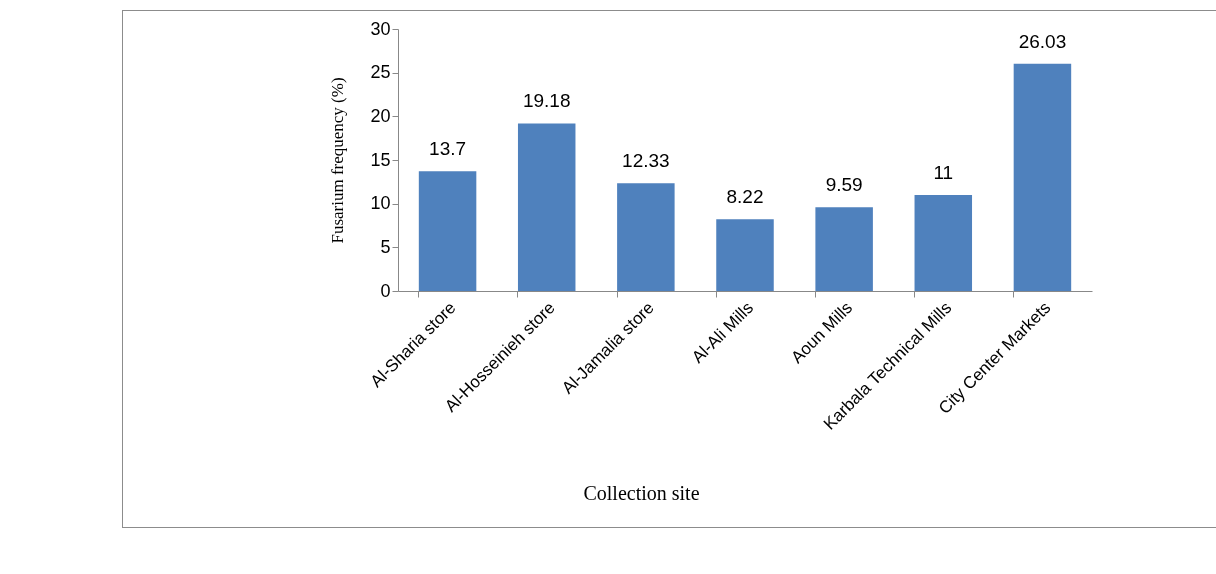 This screenshot has height=574, width=1216. Describe the element at coordinates (337, 160) in the screenshot. I see `y-axis-title: Fusarium frequency (%)` at that location.